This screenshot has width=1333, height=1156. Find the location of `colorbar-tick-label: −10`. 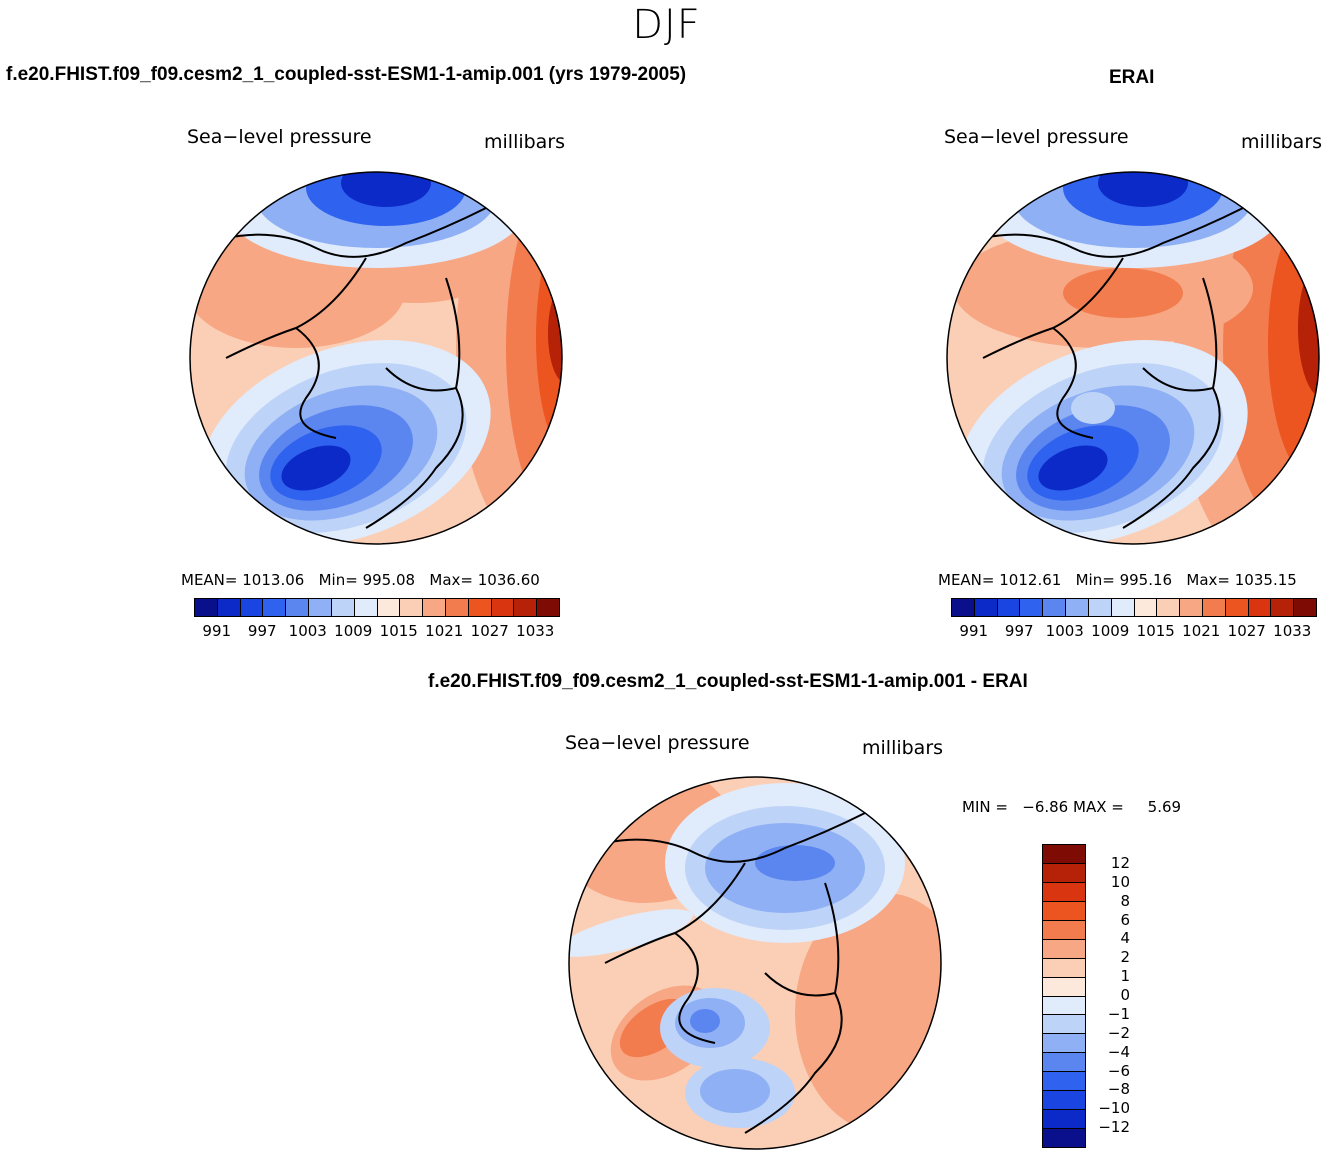

colorbar-tick-label: −10 is located at coordinates (1114, 1108).